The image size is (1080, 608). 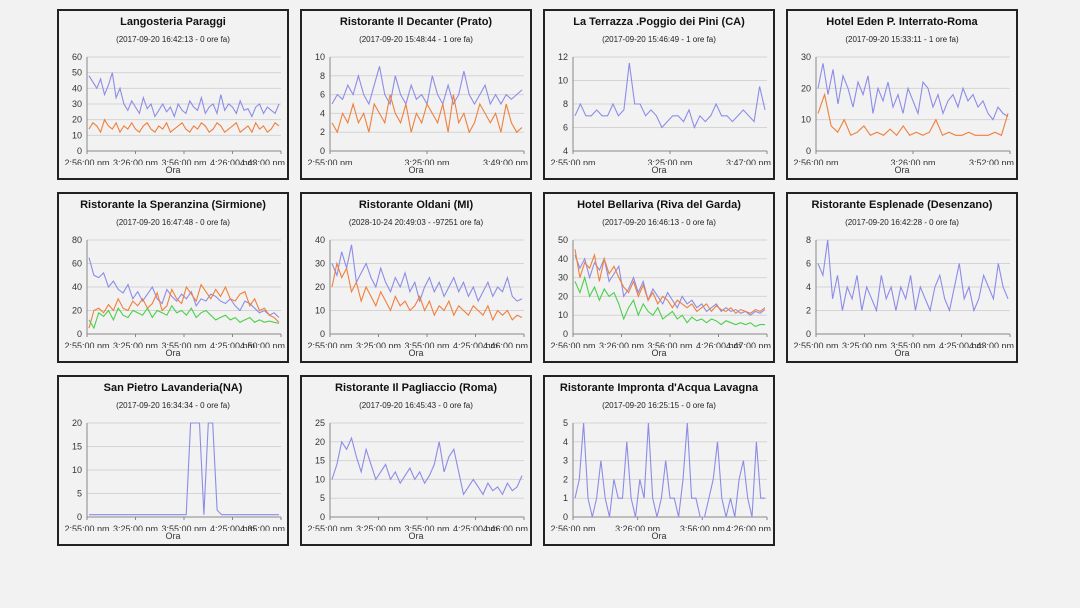 What do you see at coordinates (563, 240) in the screenshot?
I see `y-tick-label: 50` at bounding box center [563, 240].